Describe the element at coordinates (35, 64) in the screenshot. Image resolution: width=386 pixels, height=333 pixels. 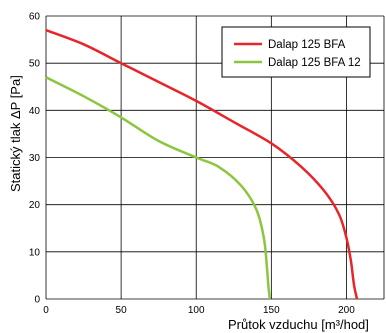
I see `y-tick-label: 50` at that location.